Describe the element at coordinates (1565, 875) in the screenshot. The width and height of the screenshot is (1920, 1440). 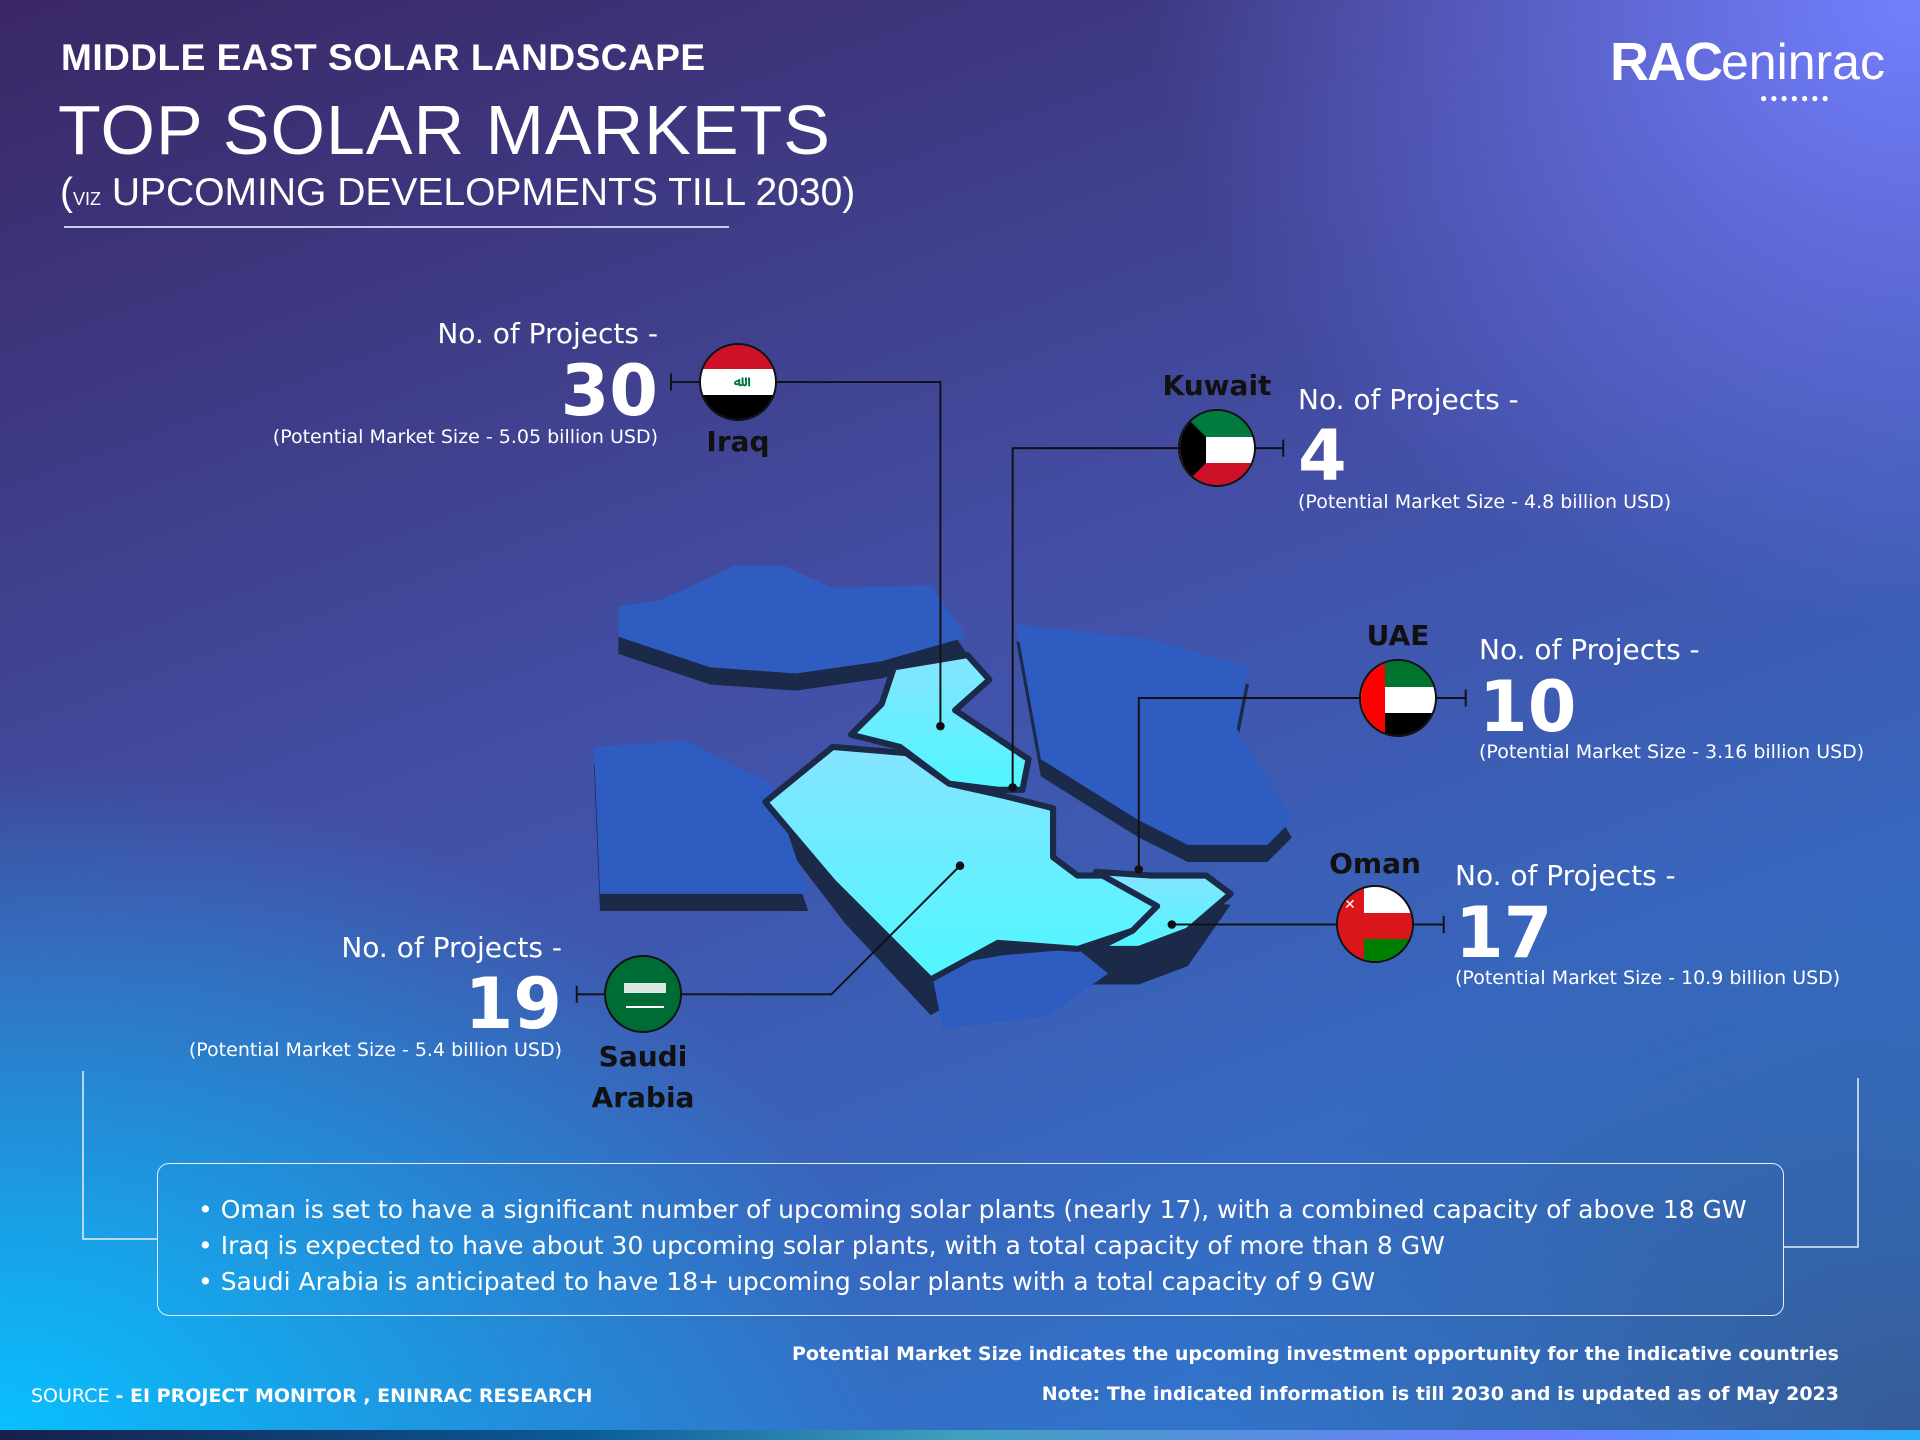
I see `oman-projects-label: No. of Projects -` at that location.